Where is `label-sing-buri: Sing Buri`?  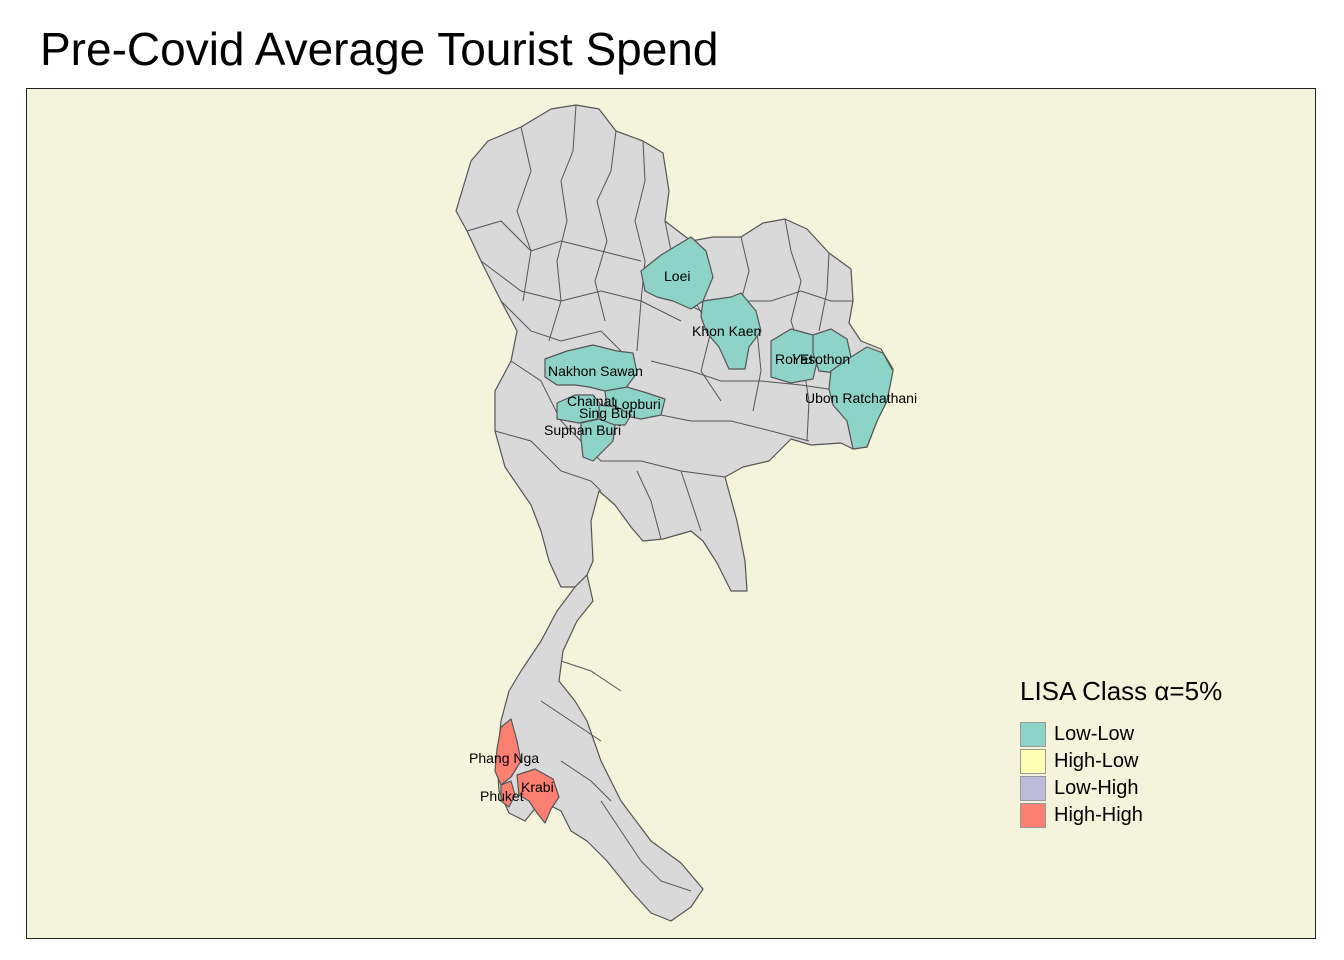 label-sing-buri: Sing Buri is located at coordinates (607, 413).